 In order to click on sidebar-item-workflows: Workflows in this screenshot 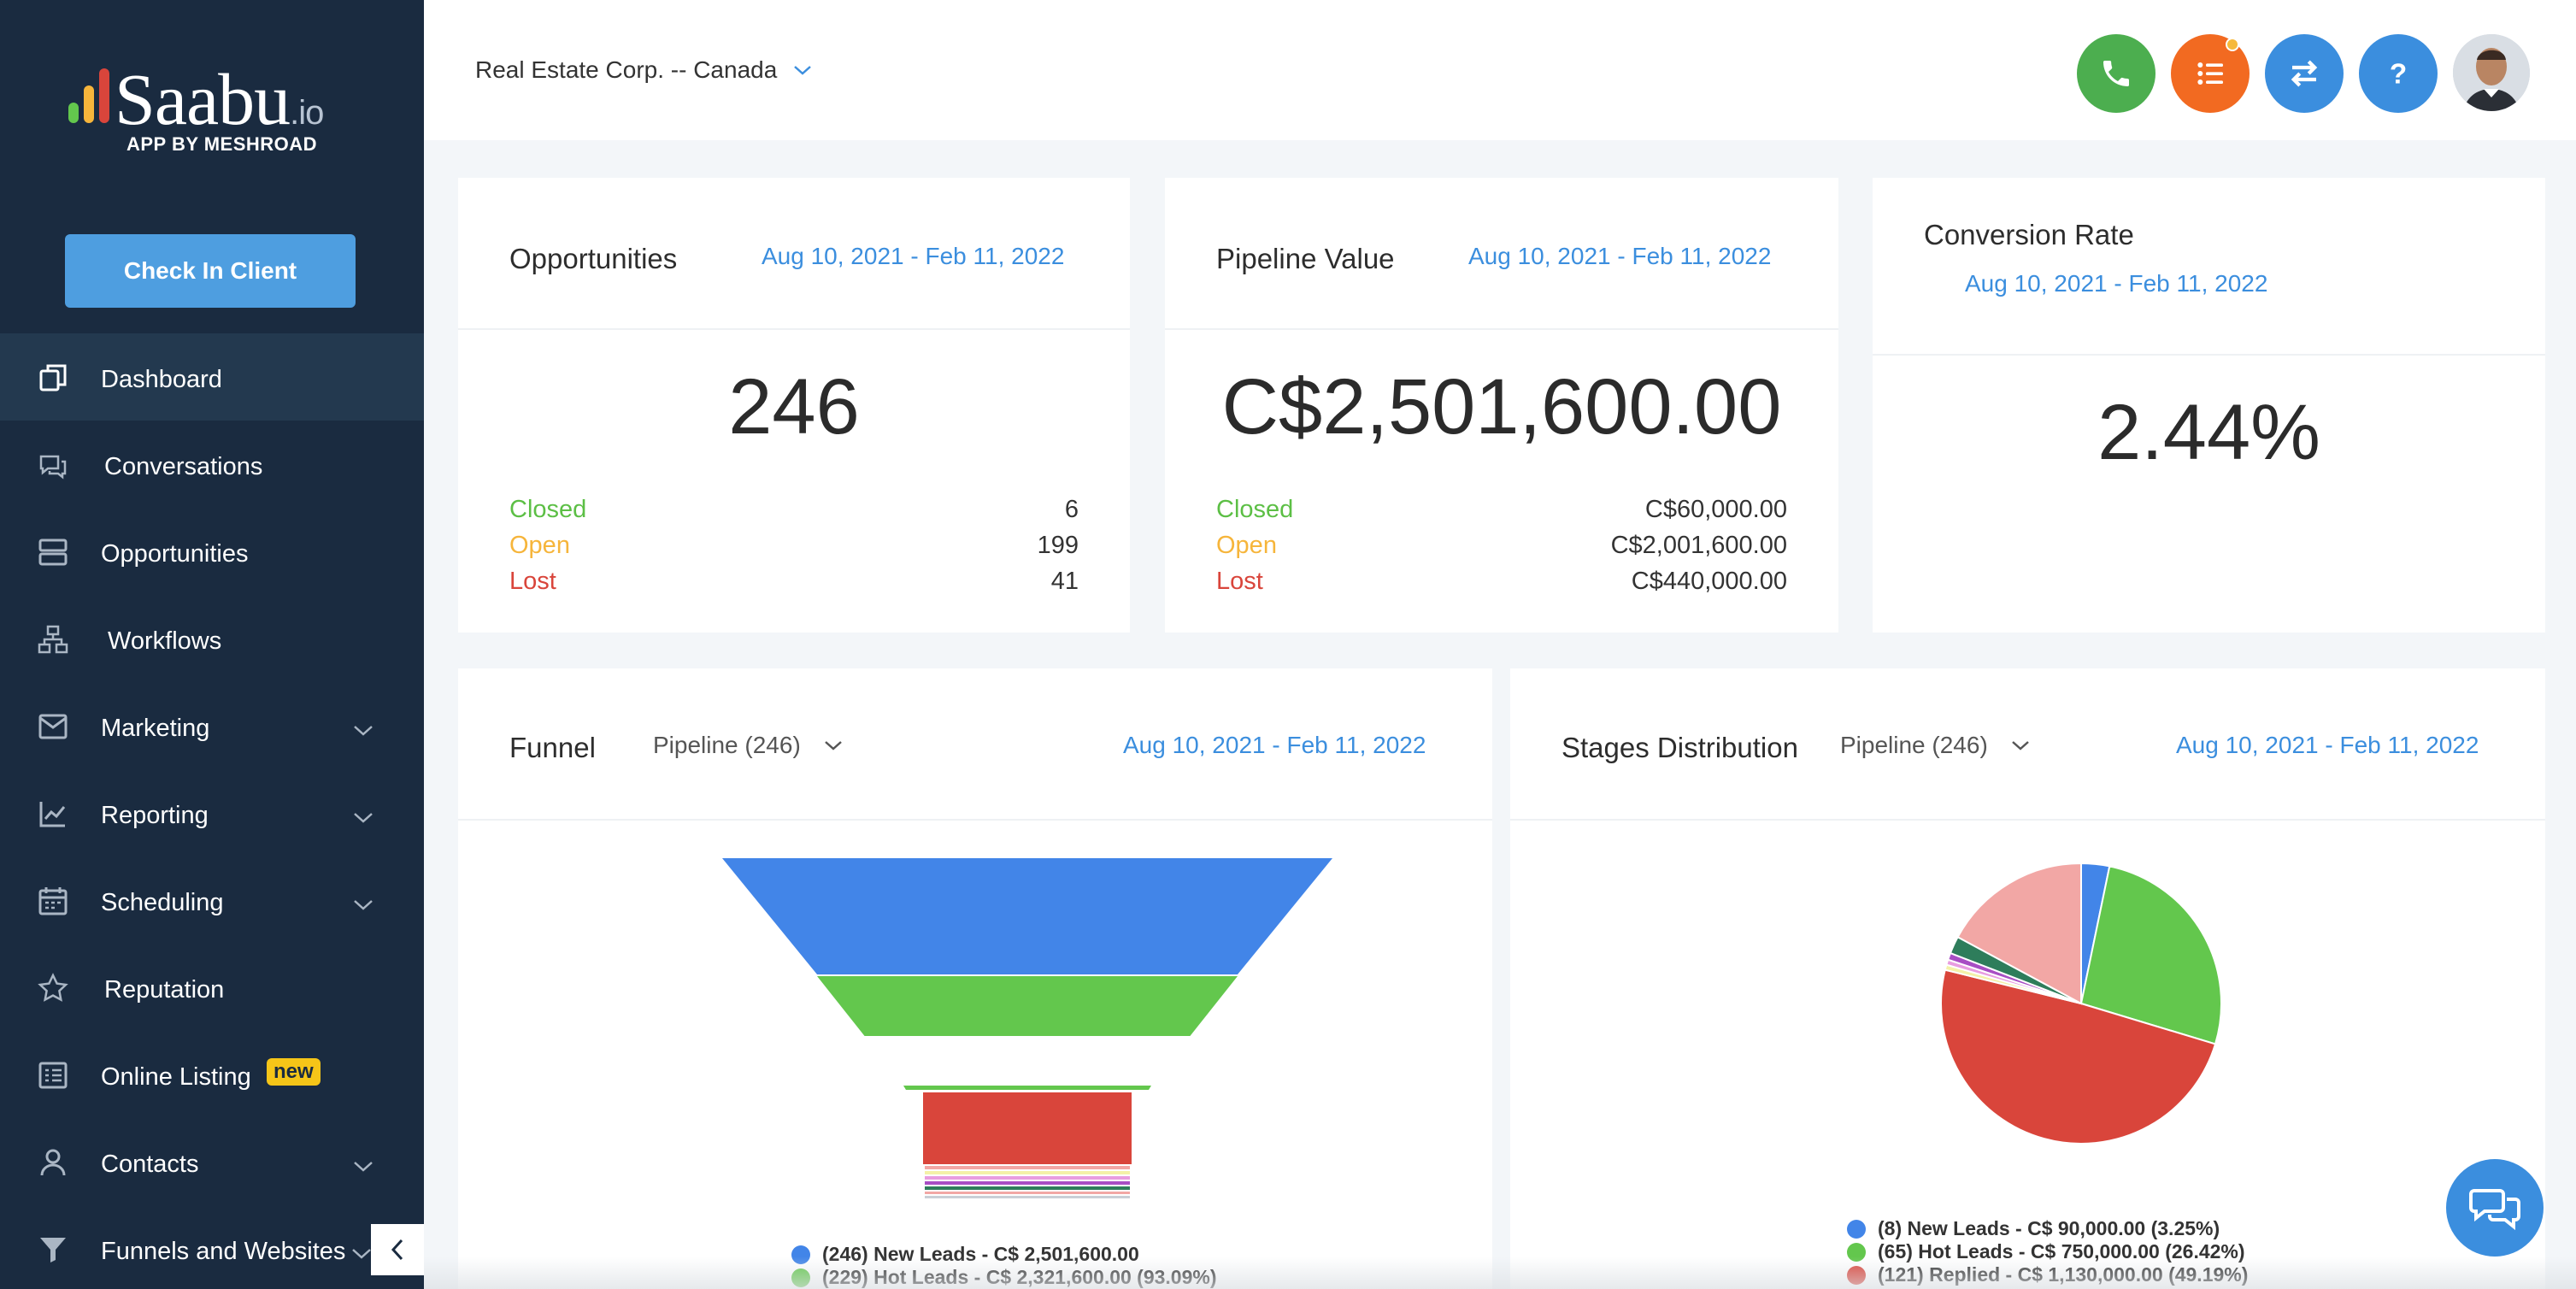, I will do `click(212, 638)`.